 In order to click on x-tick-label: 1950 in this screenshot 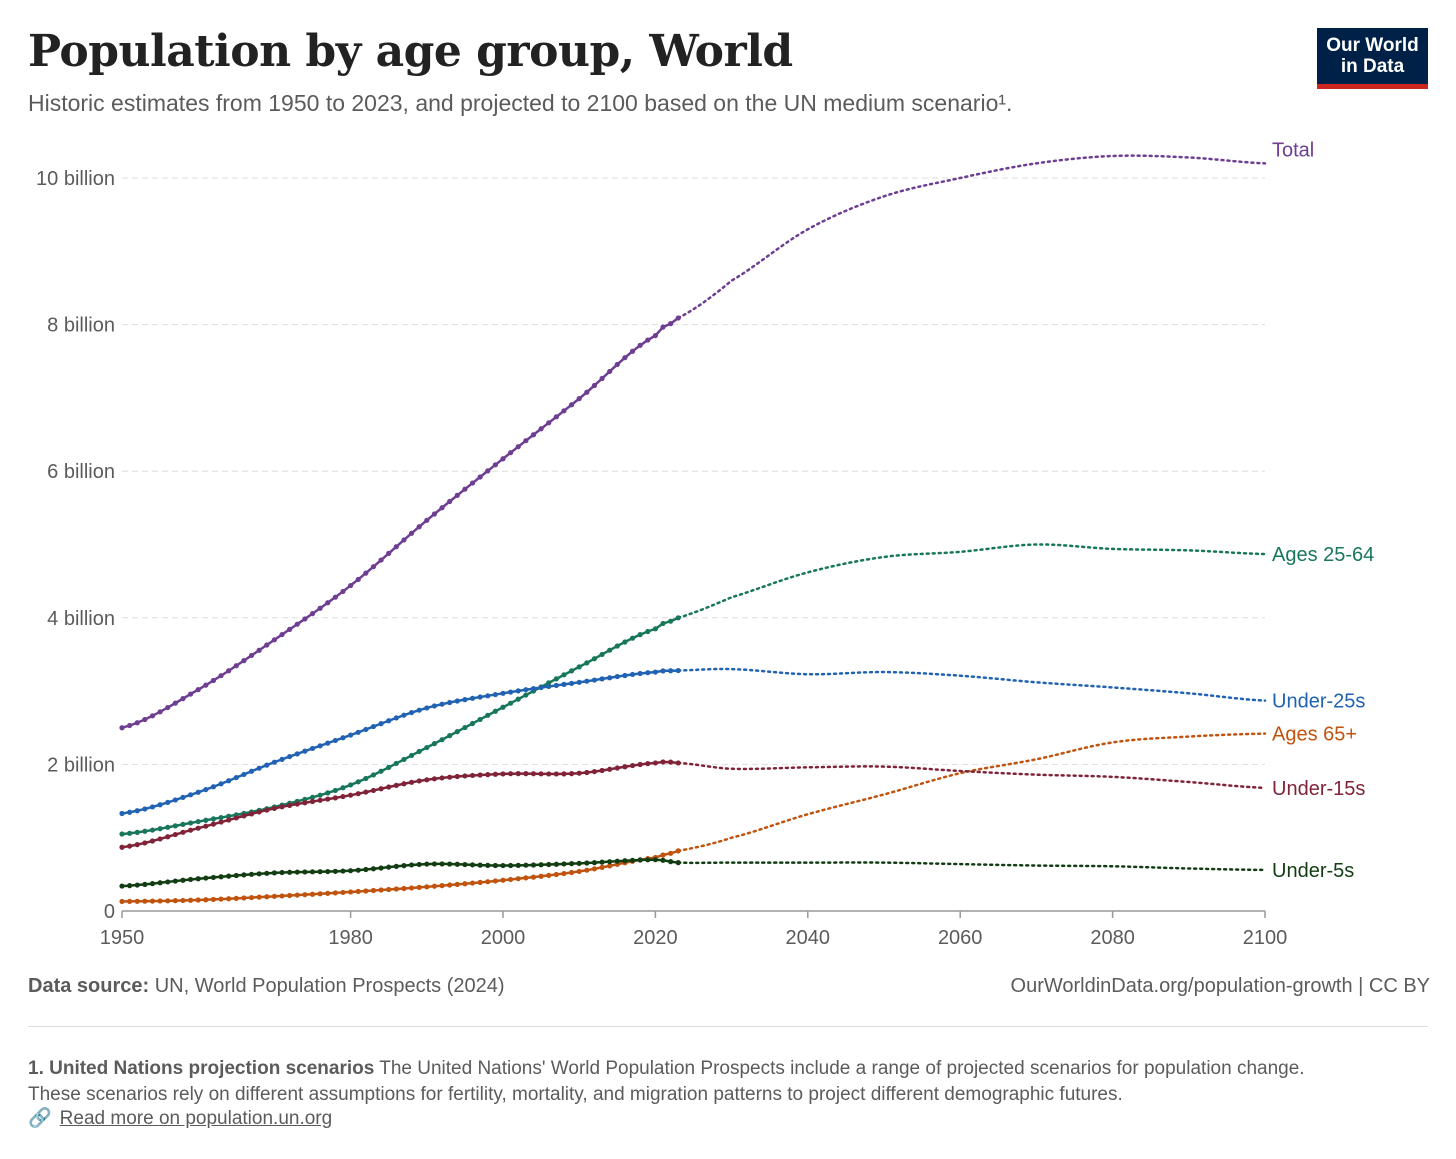, I will do `click(122, 938)`.